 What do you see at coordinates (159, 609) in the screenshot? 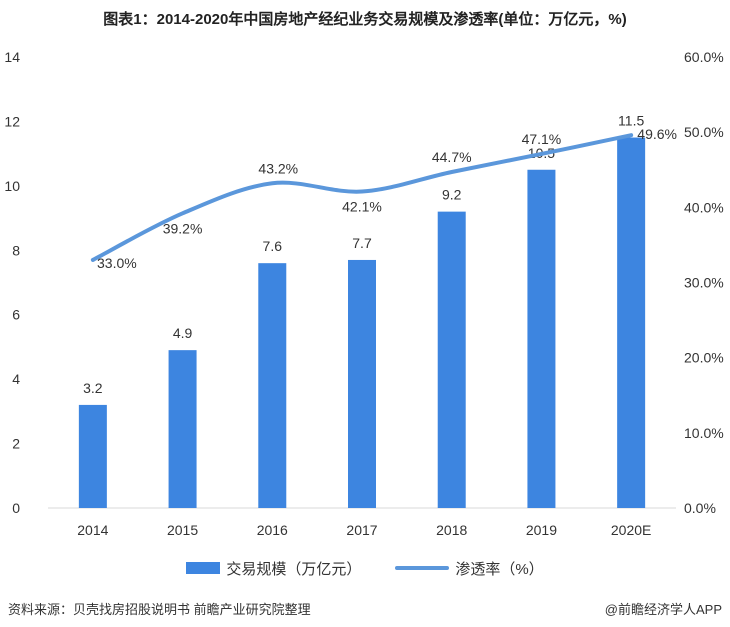
I see `source-note: 资料来源：贝壳找房招股说明书 前瞻产业研究院整理` at bounding box center [159, 609].